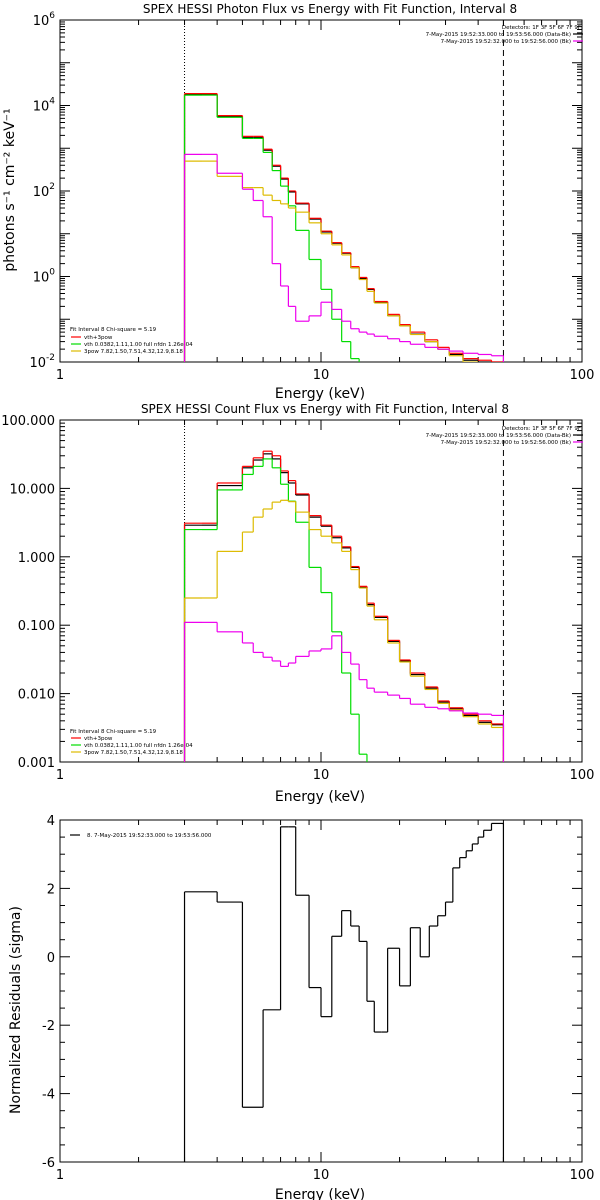 The height and width of the screenshot is (1200, 600). I want to click on residuals-x-tick-label: 10, so click(321, 1175).